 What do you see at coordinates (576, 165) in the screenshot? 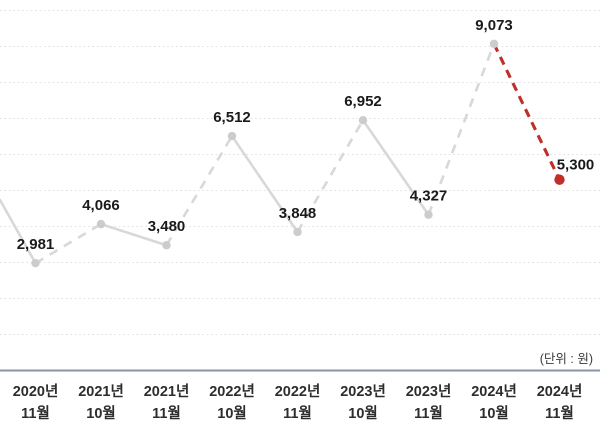
I see `data-value-label: 5,300` at bounding box center [576, 165].